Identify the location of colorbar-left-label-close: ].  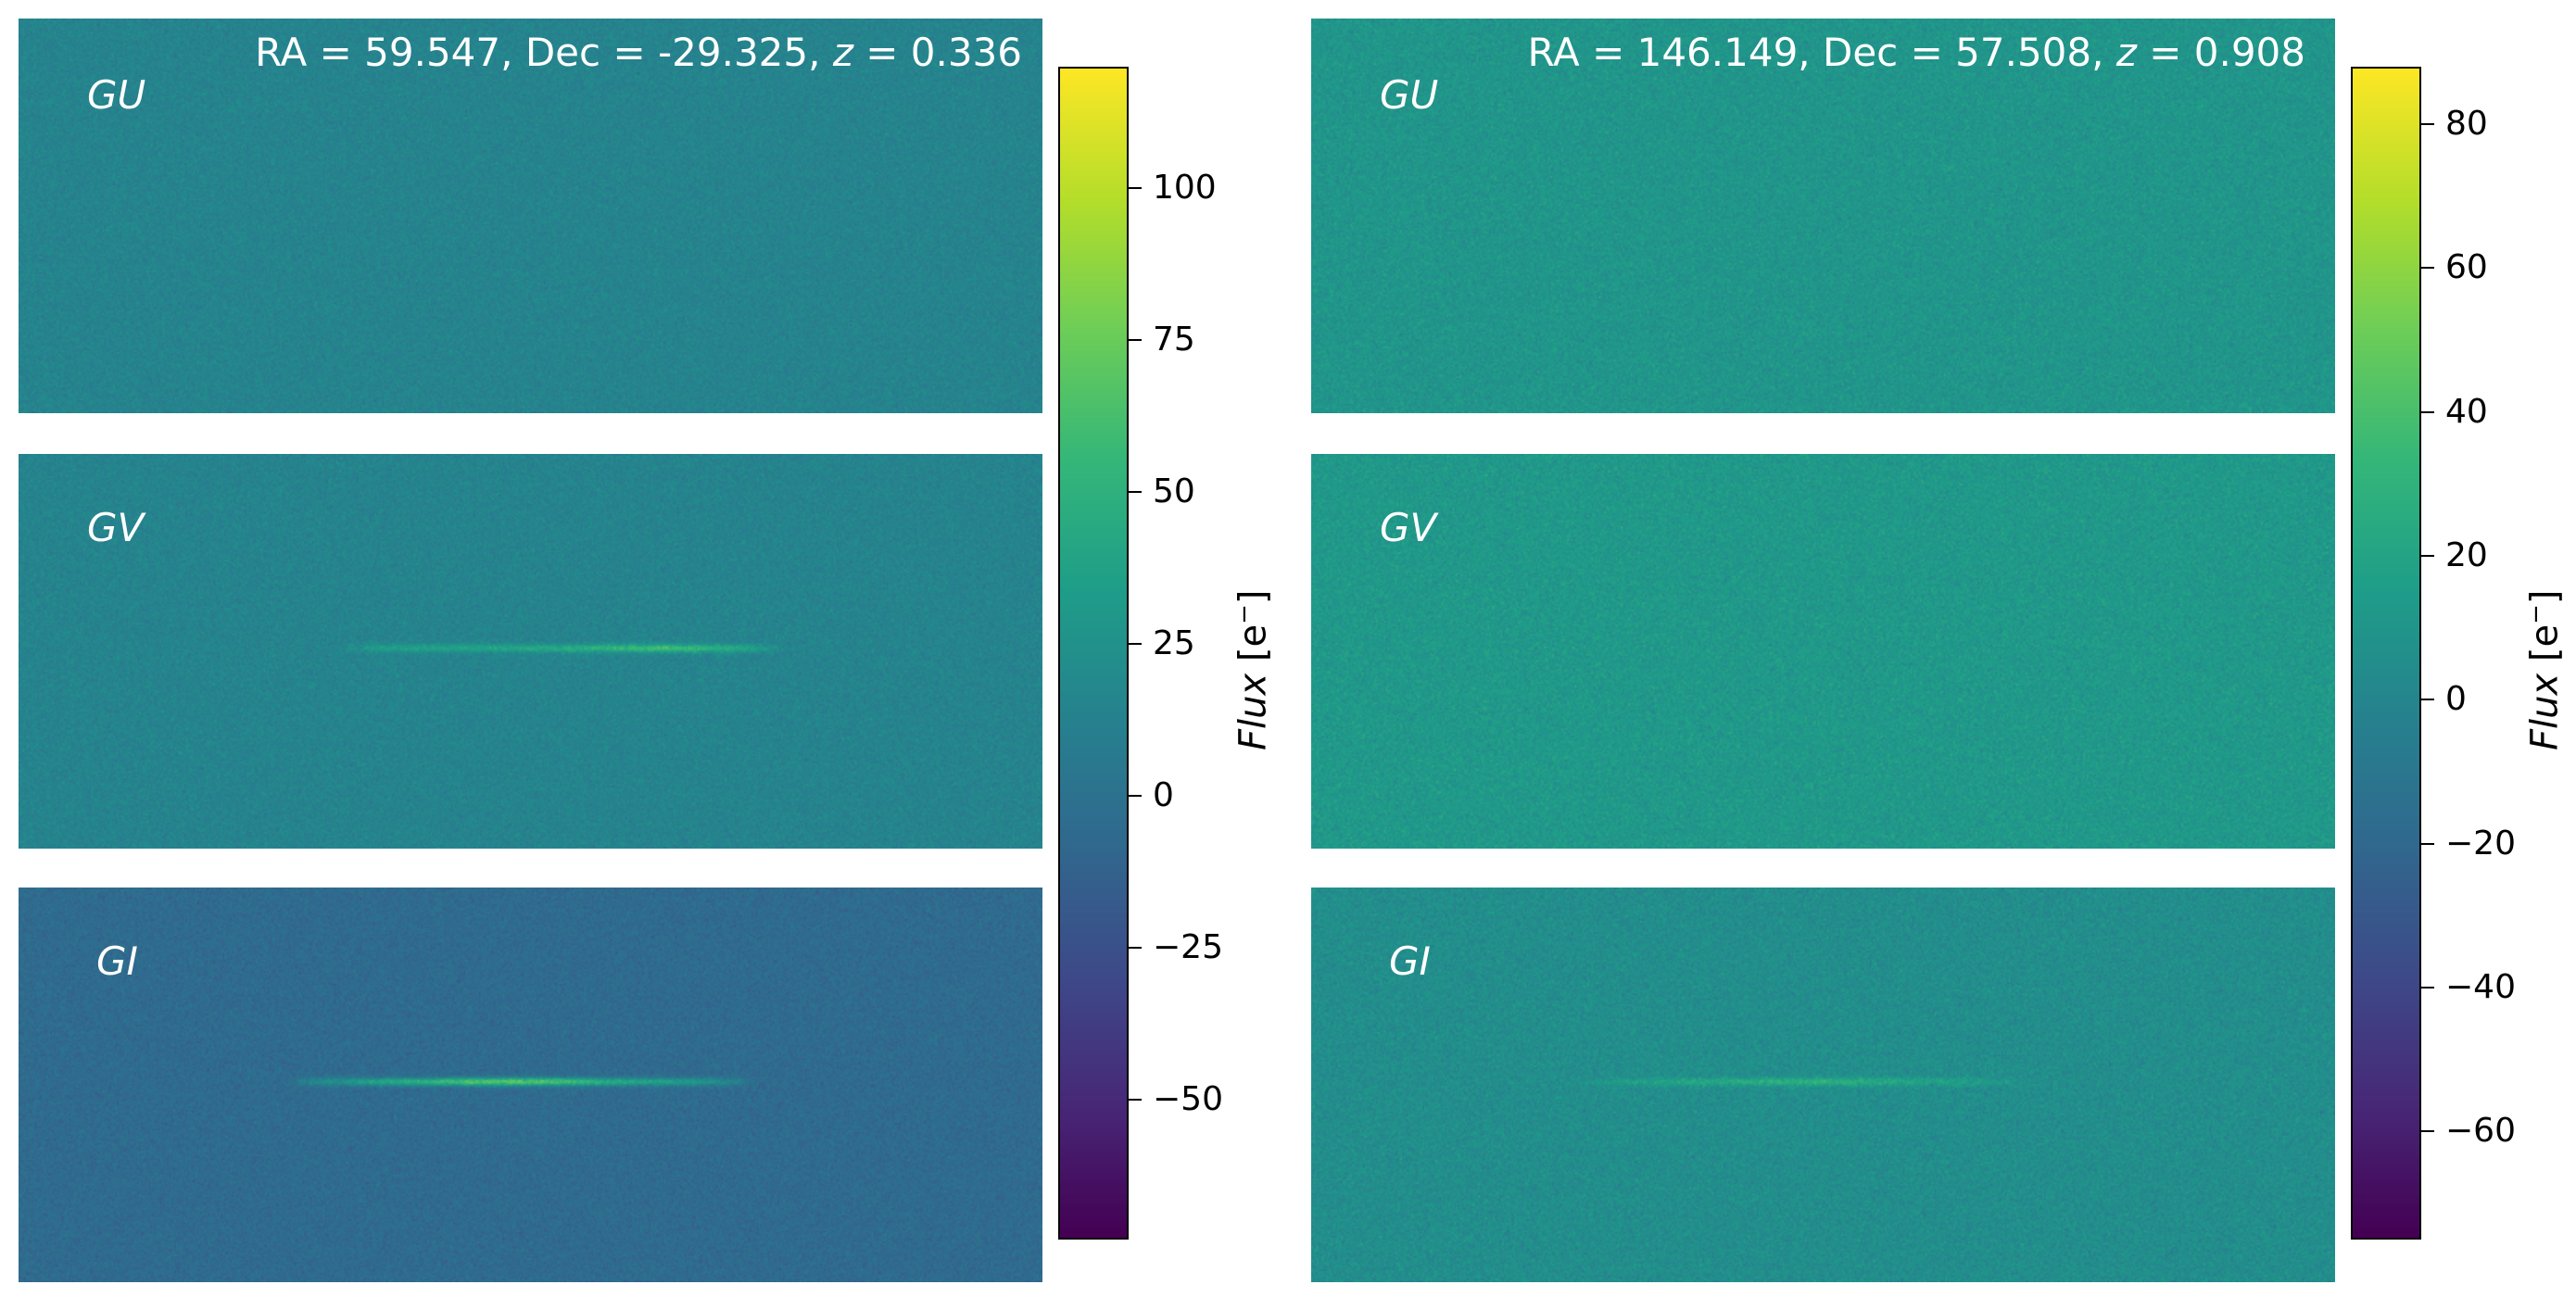
(1252, 597).